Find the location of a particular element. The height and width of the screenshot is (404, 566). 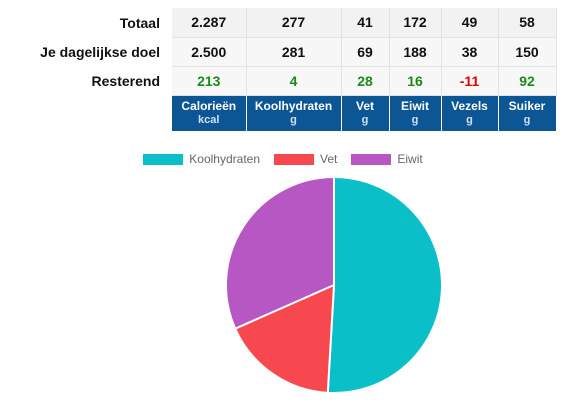

doel-calorieen: 2.500 is located at coordinates (209, 52).